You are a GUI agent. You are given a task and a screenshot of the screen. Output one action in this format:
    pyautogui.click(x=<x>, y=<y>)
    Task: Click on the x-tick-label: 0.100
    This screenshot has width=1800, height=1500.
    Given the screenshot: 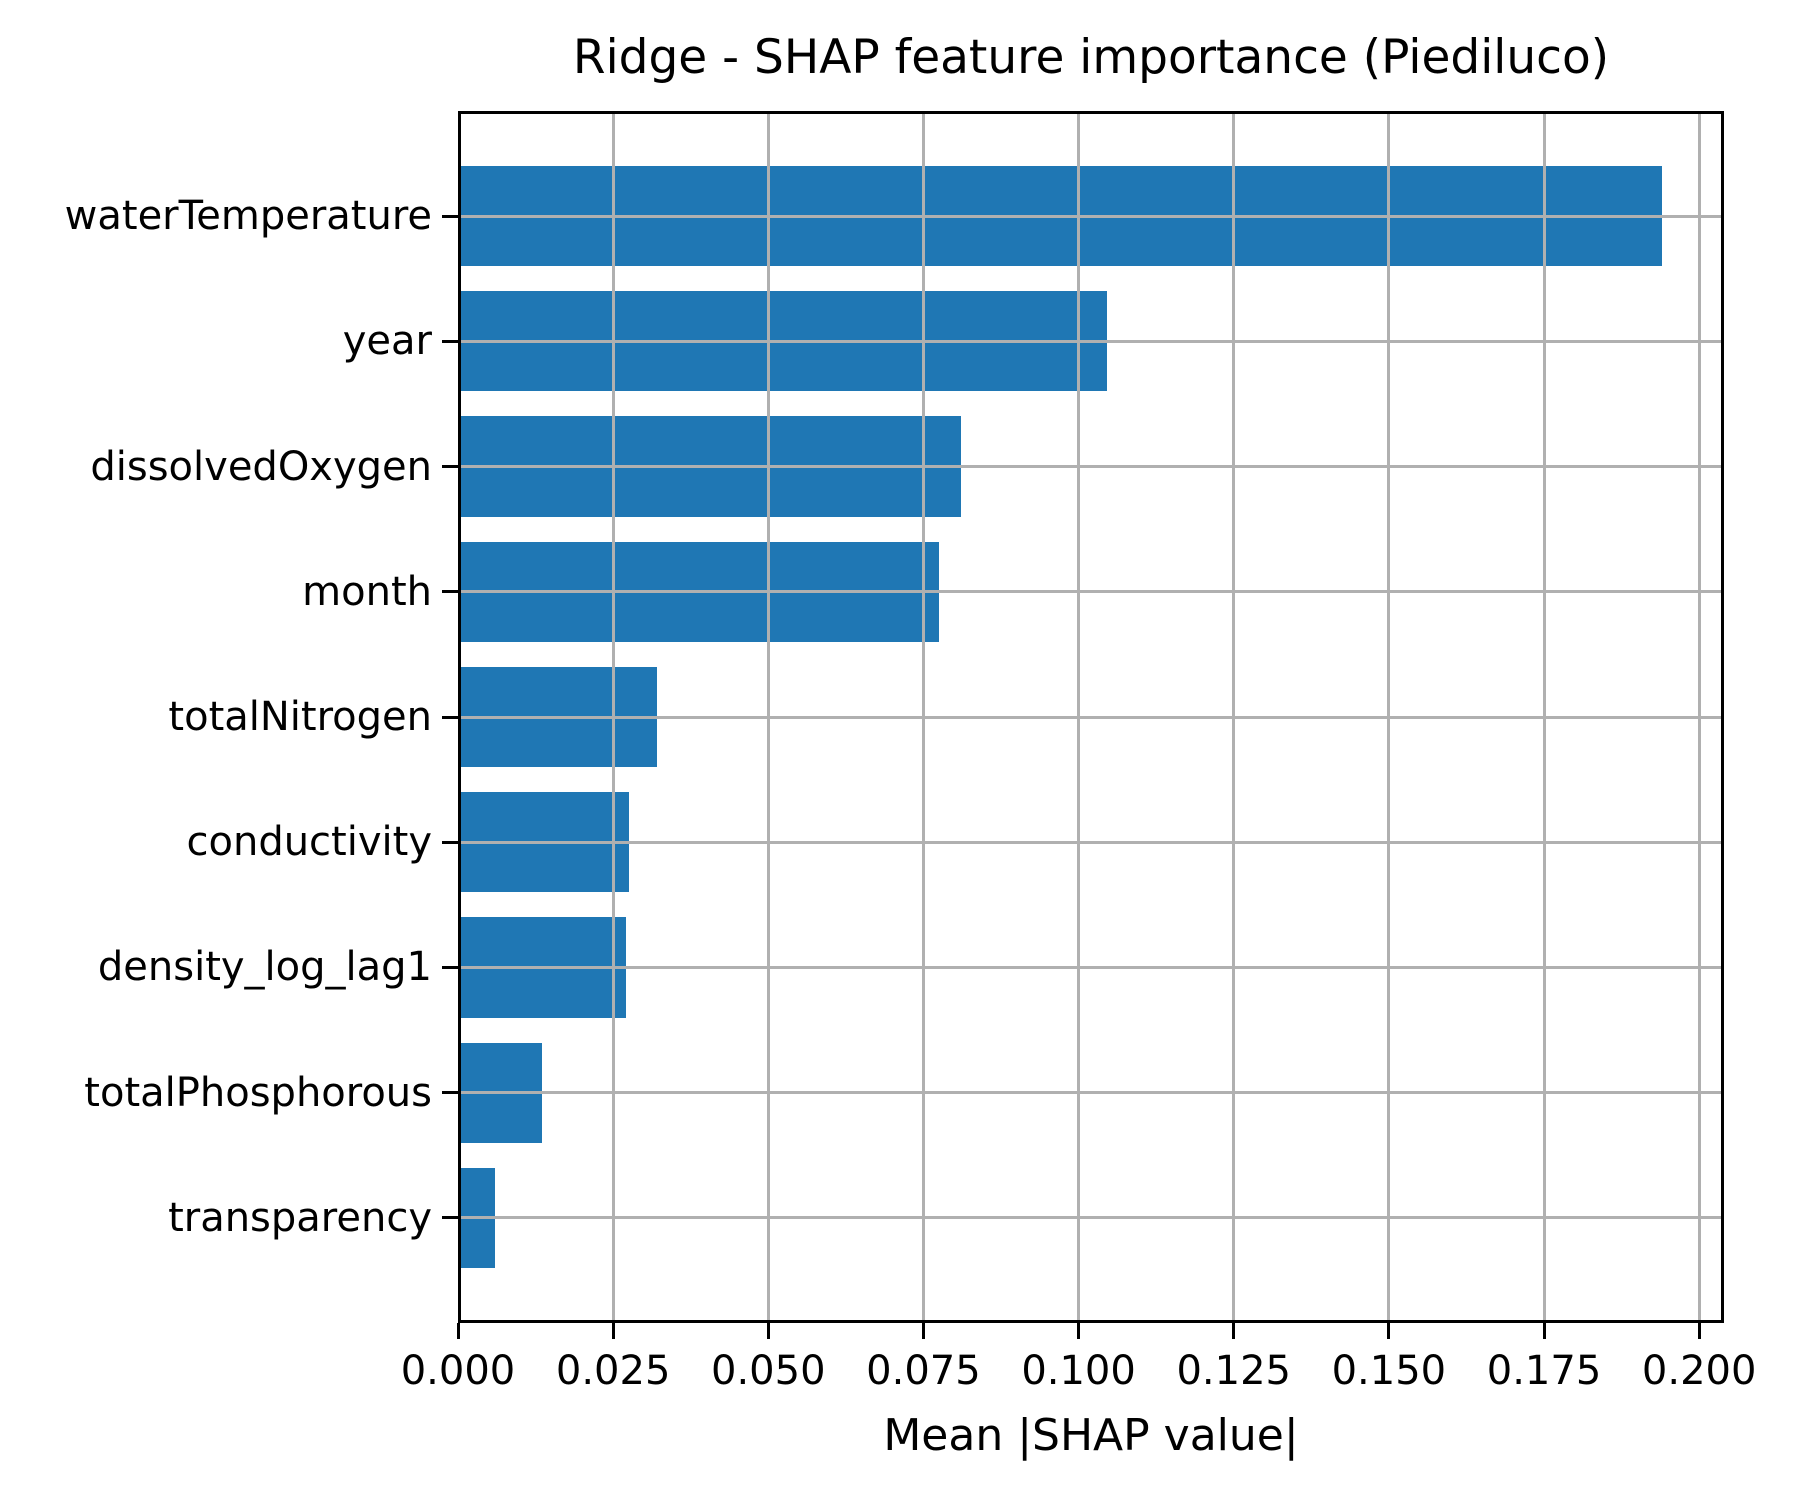 What is the action you would take?
    pyautogui.click(x=1078, y=1371)
    